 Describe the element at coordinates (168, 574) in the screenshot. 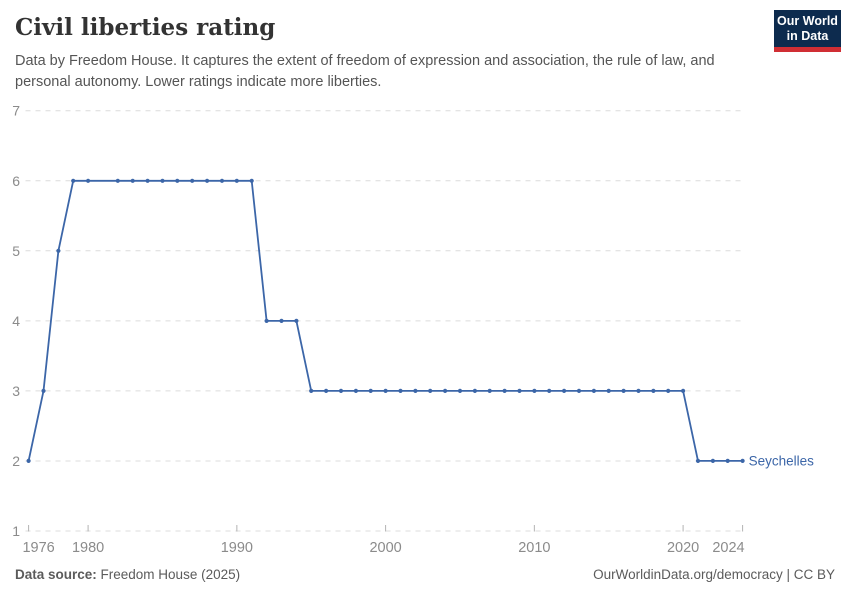

I see `data-source-value: Freedom House (2025)` at that location.